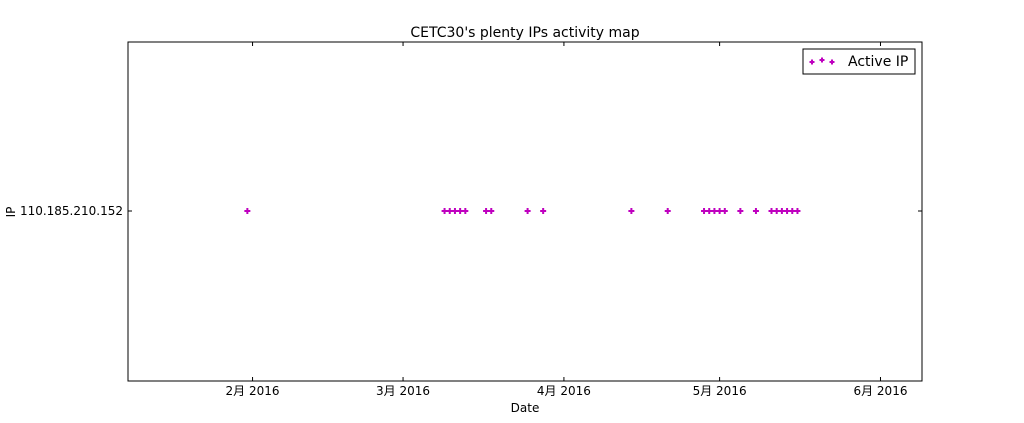 The width and height of the screenshot is (1024, 423). I want to click on x-tick-label: 5月 2016, so click(720, 391).